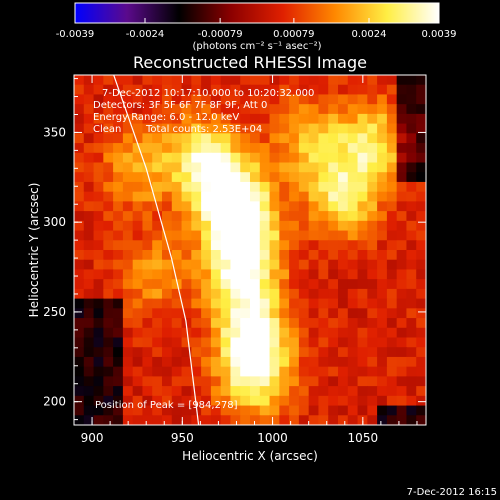 Image resolution: width=500 pixels, height=500 pixels. What do you see at coordinates (250, 456) in the screenshot?
I see `x-axis-label: Heliocentric X (arcsec)` at bounding box center [250, 456].